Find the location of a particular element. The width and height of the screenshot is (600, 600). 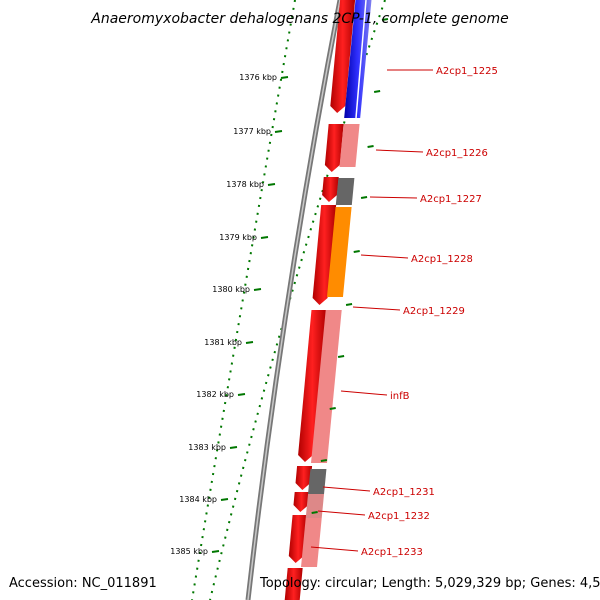

tick-label: 1382 kbp is located at coordinates (215, 394).